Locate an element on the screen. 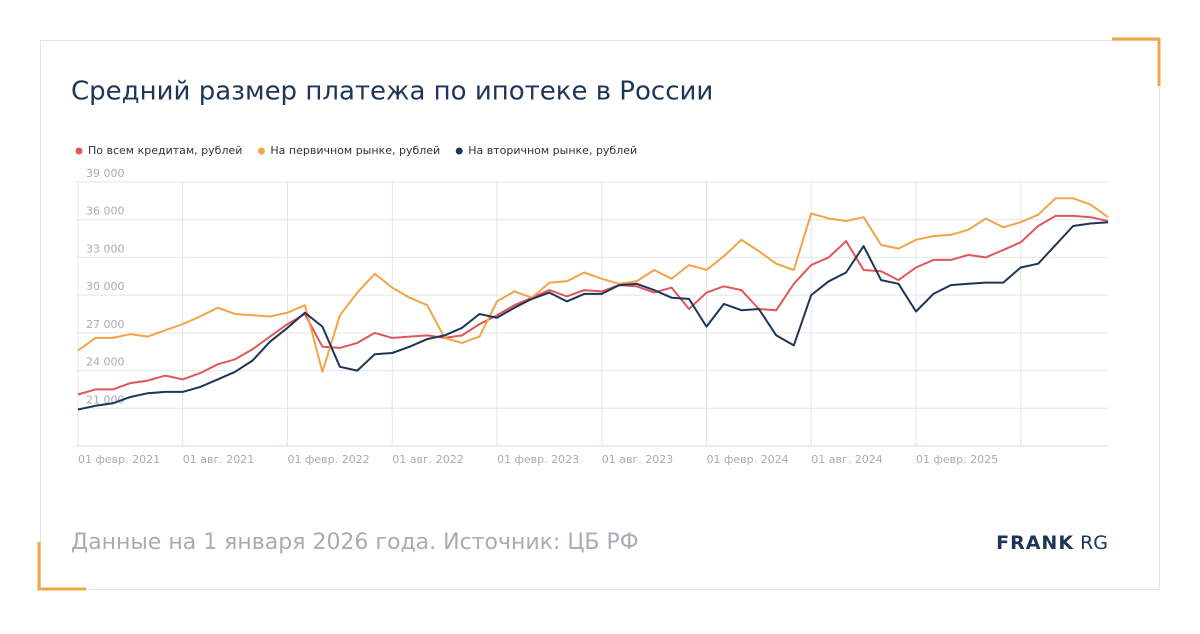 The image size is (1200, 634). brand-light: RG is located at coordinates (1094, 543).